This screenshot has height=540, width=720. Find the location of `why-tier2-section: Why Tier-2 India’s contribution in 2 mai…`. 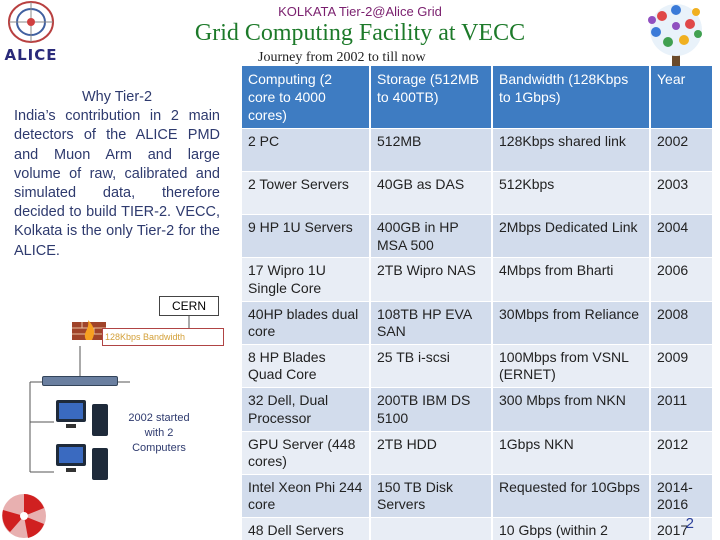

why-tier2-section: Why Tier-2 India’s contribution in 2 mai… is located at coordinates (117, 174).